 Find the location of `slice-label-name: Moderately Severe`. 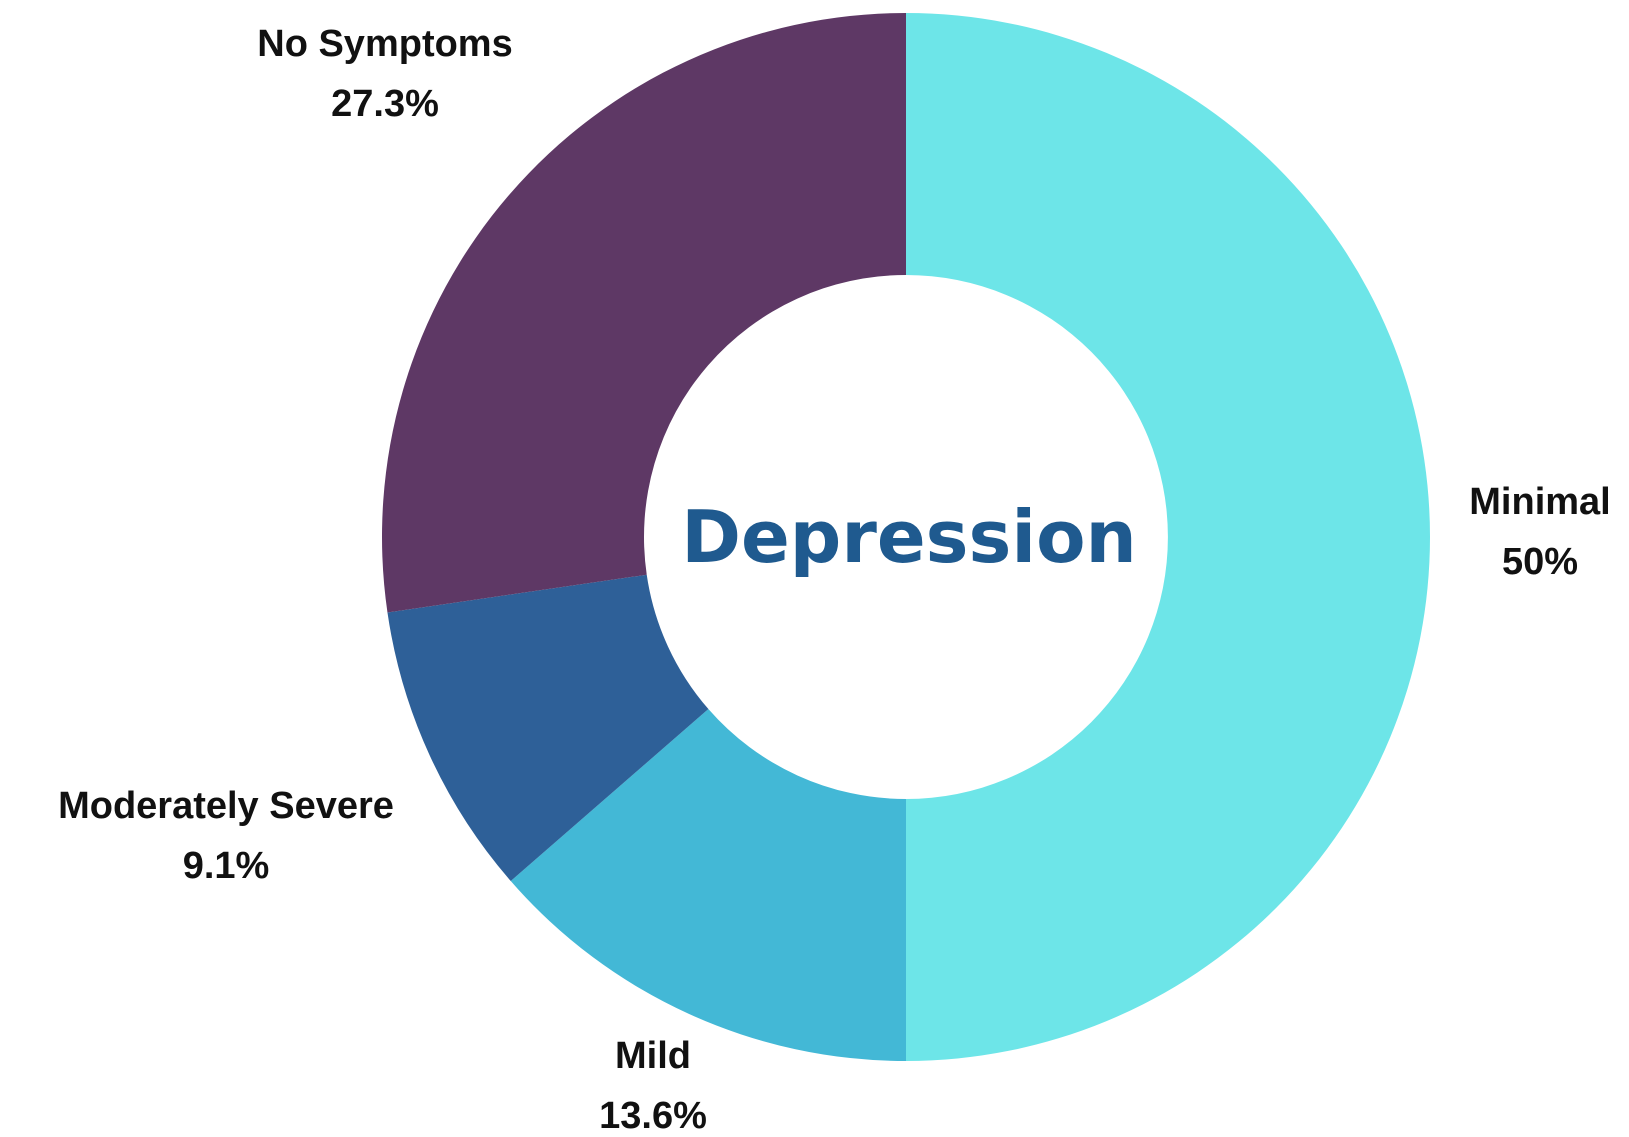

slice-label-name: Moderately Severe is located at coordinates (226, 806).